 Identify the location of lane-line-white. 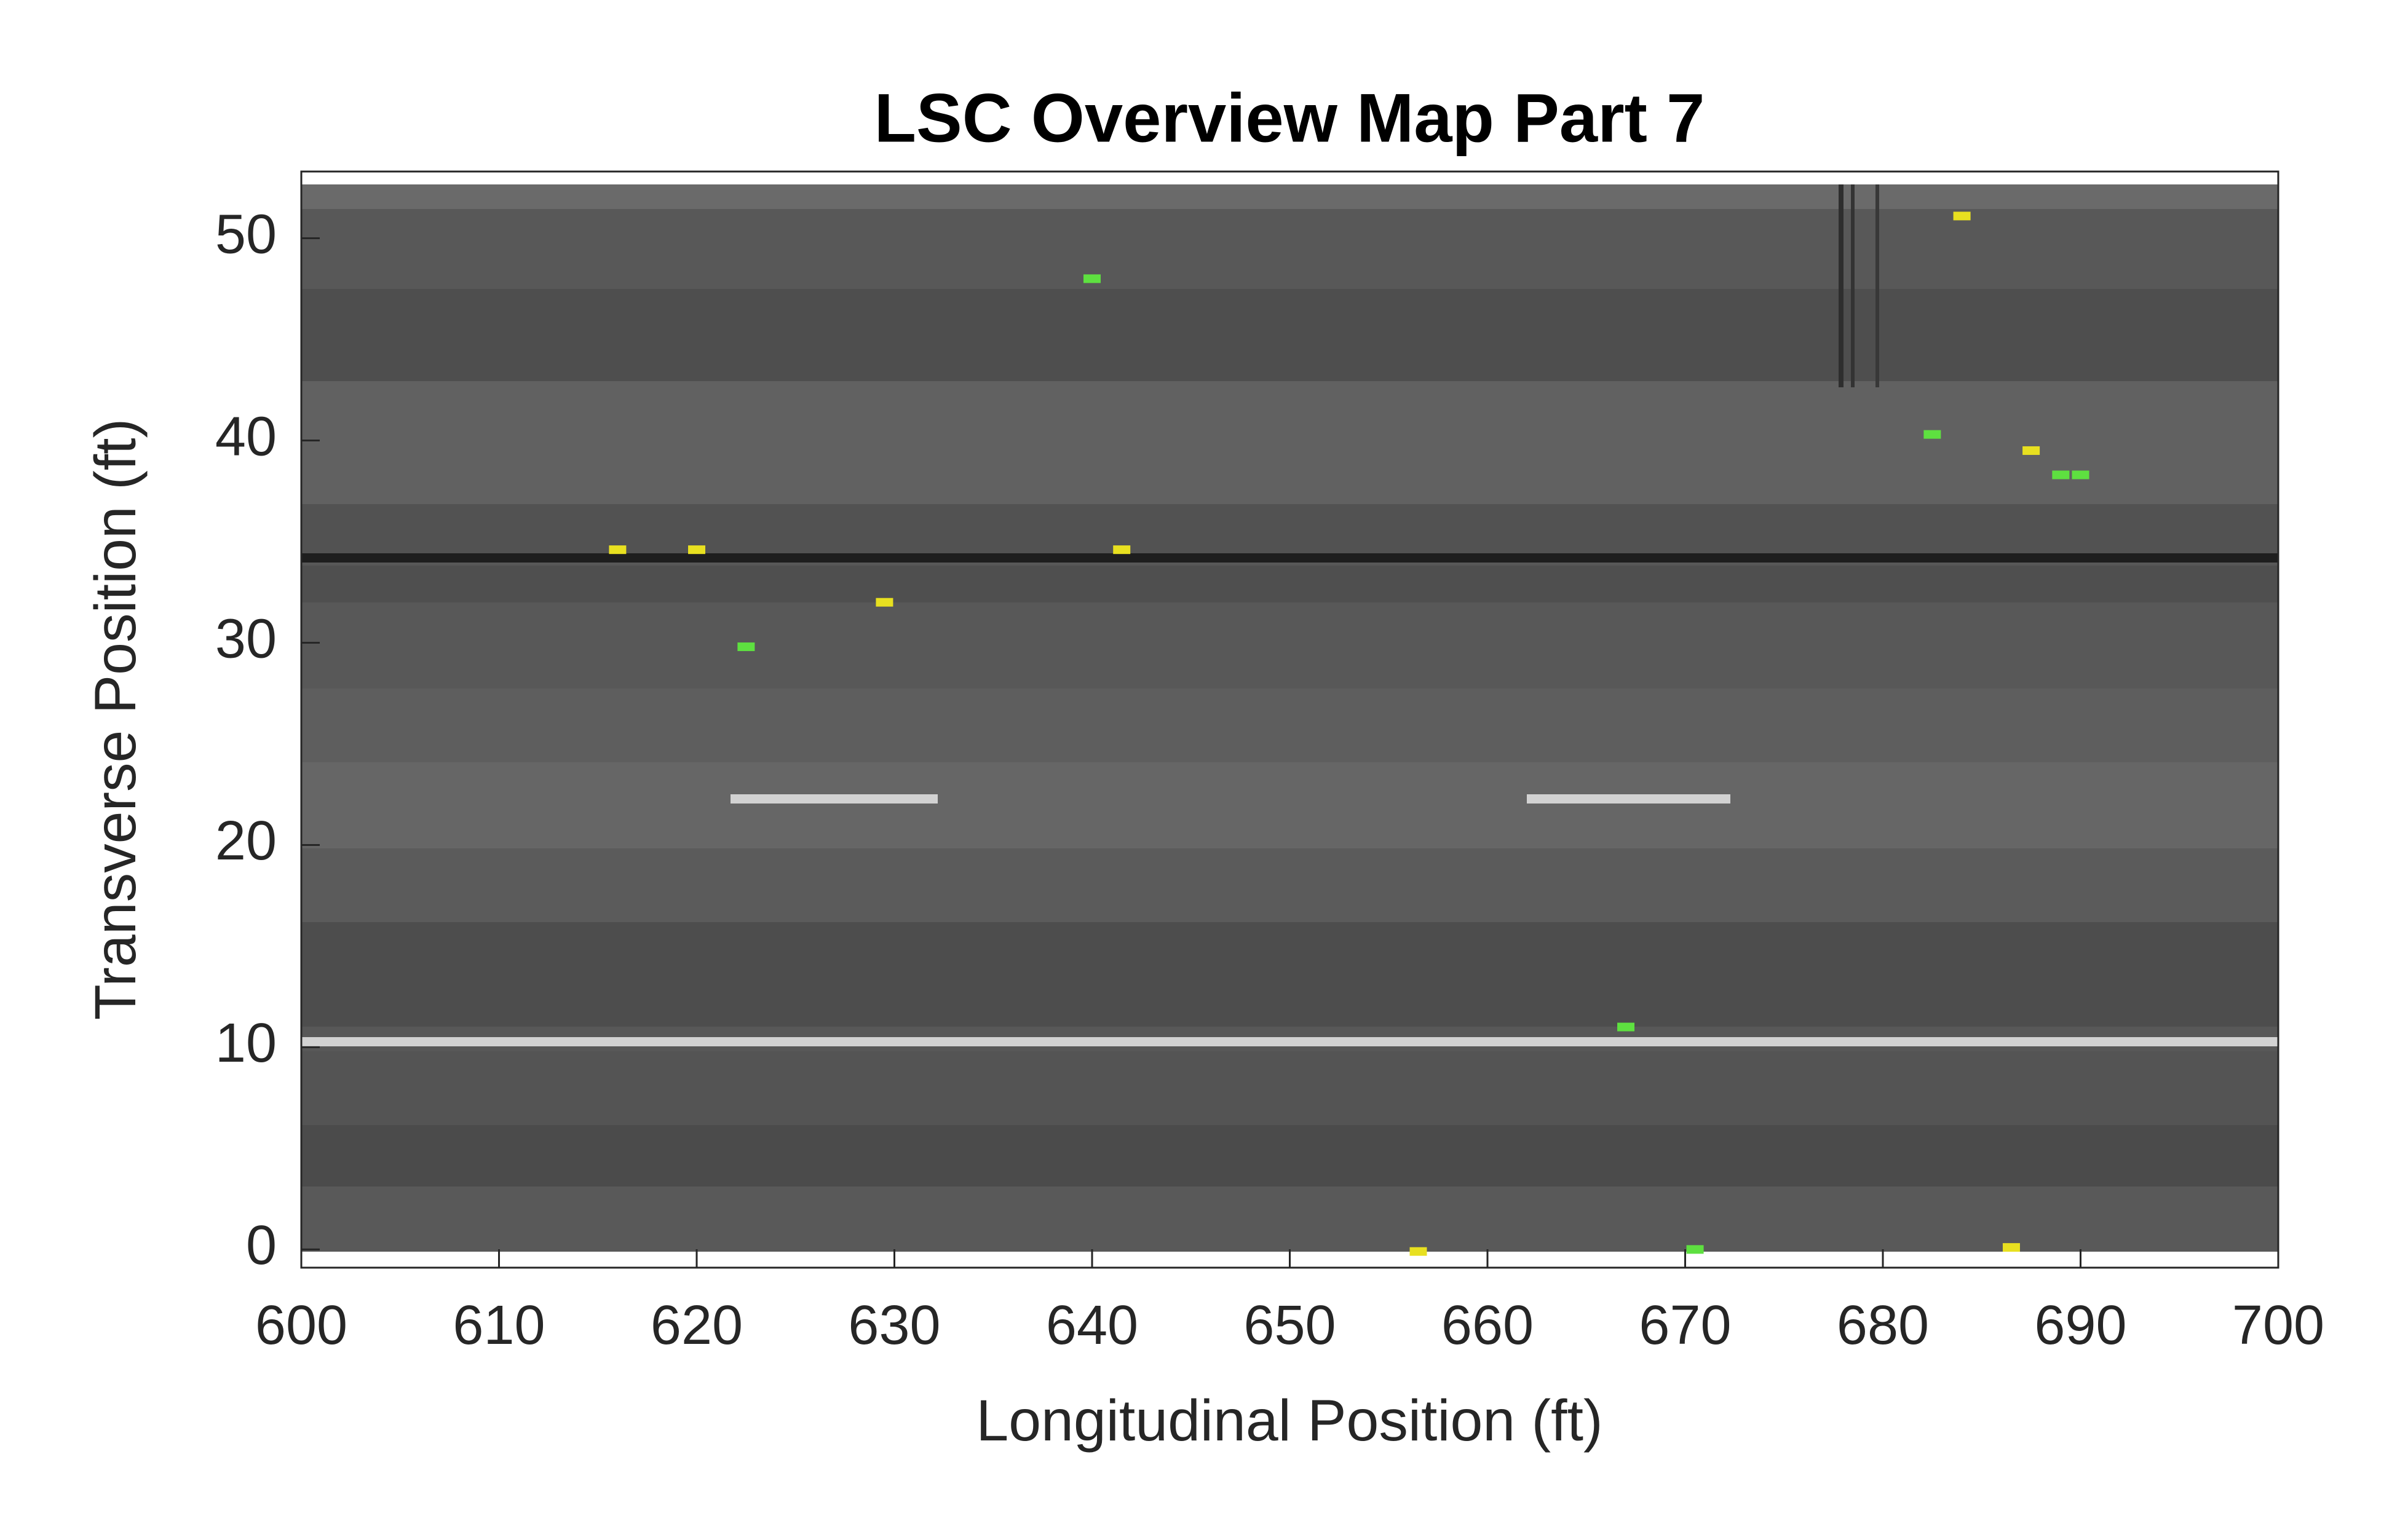
(1289, 1041).